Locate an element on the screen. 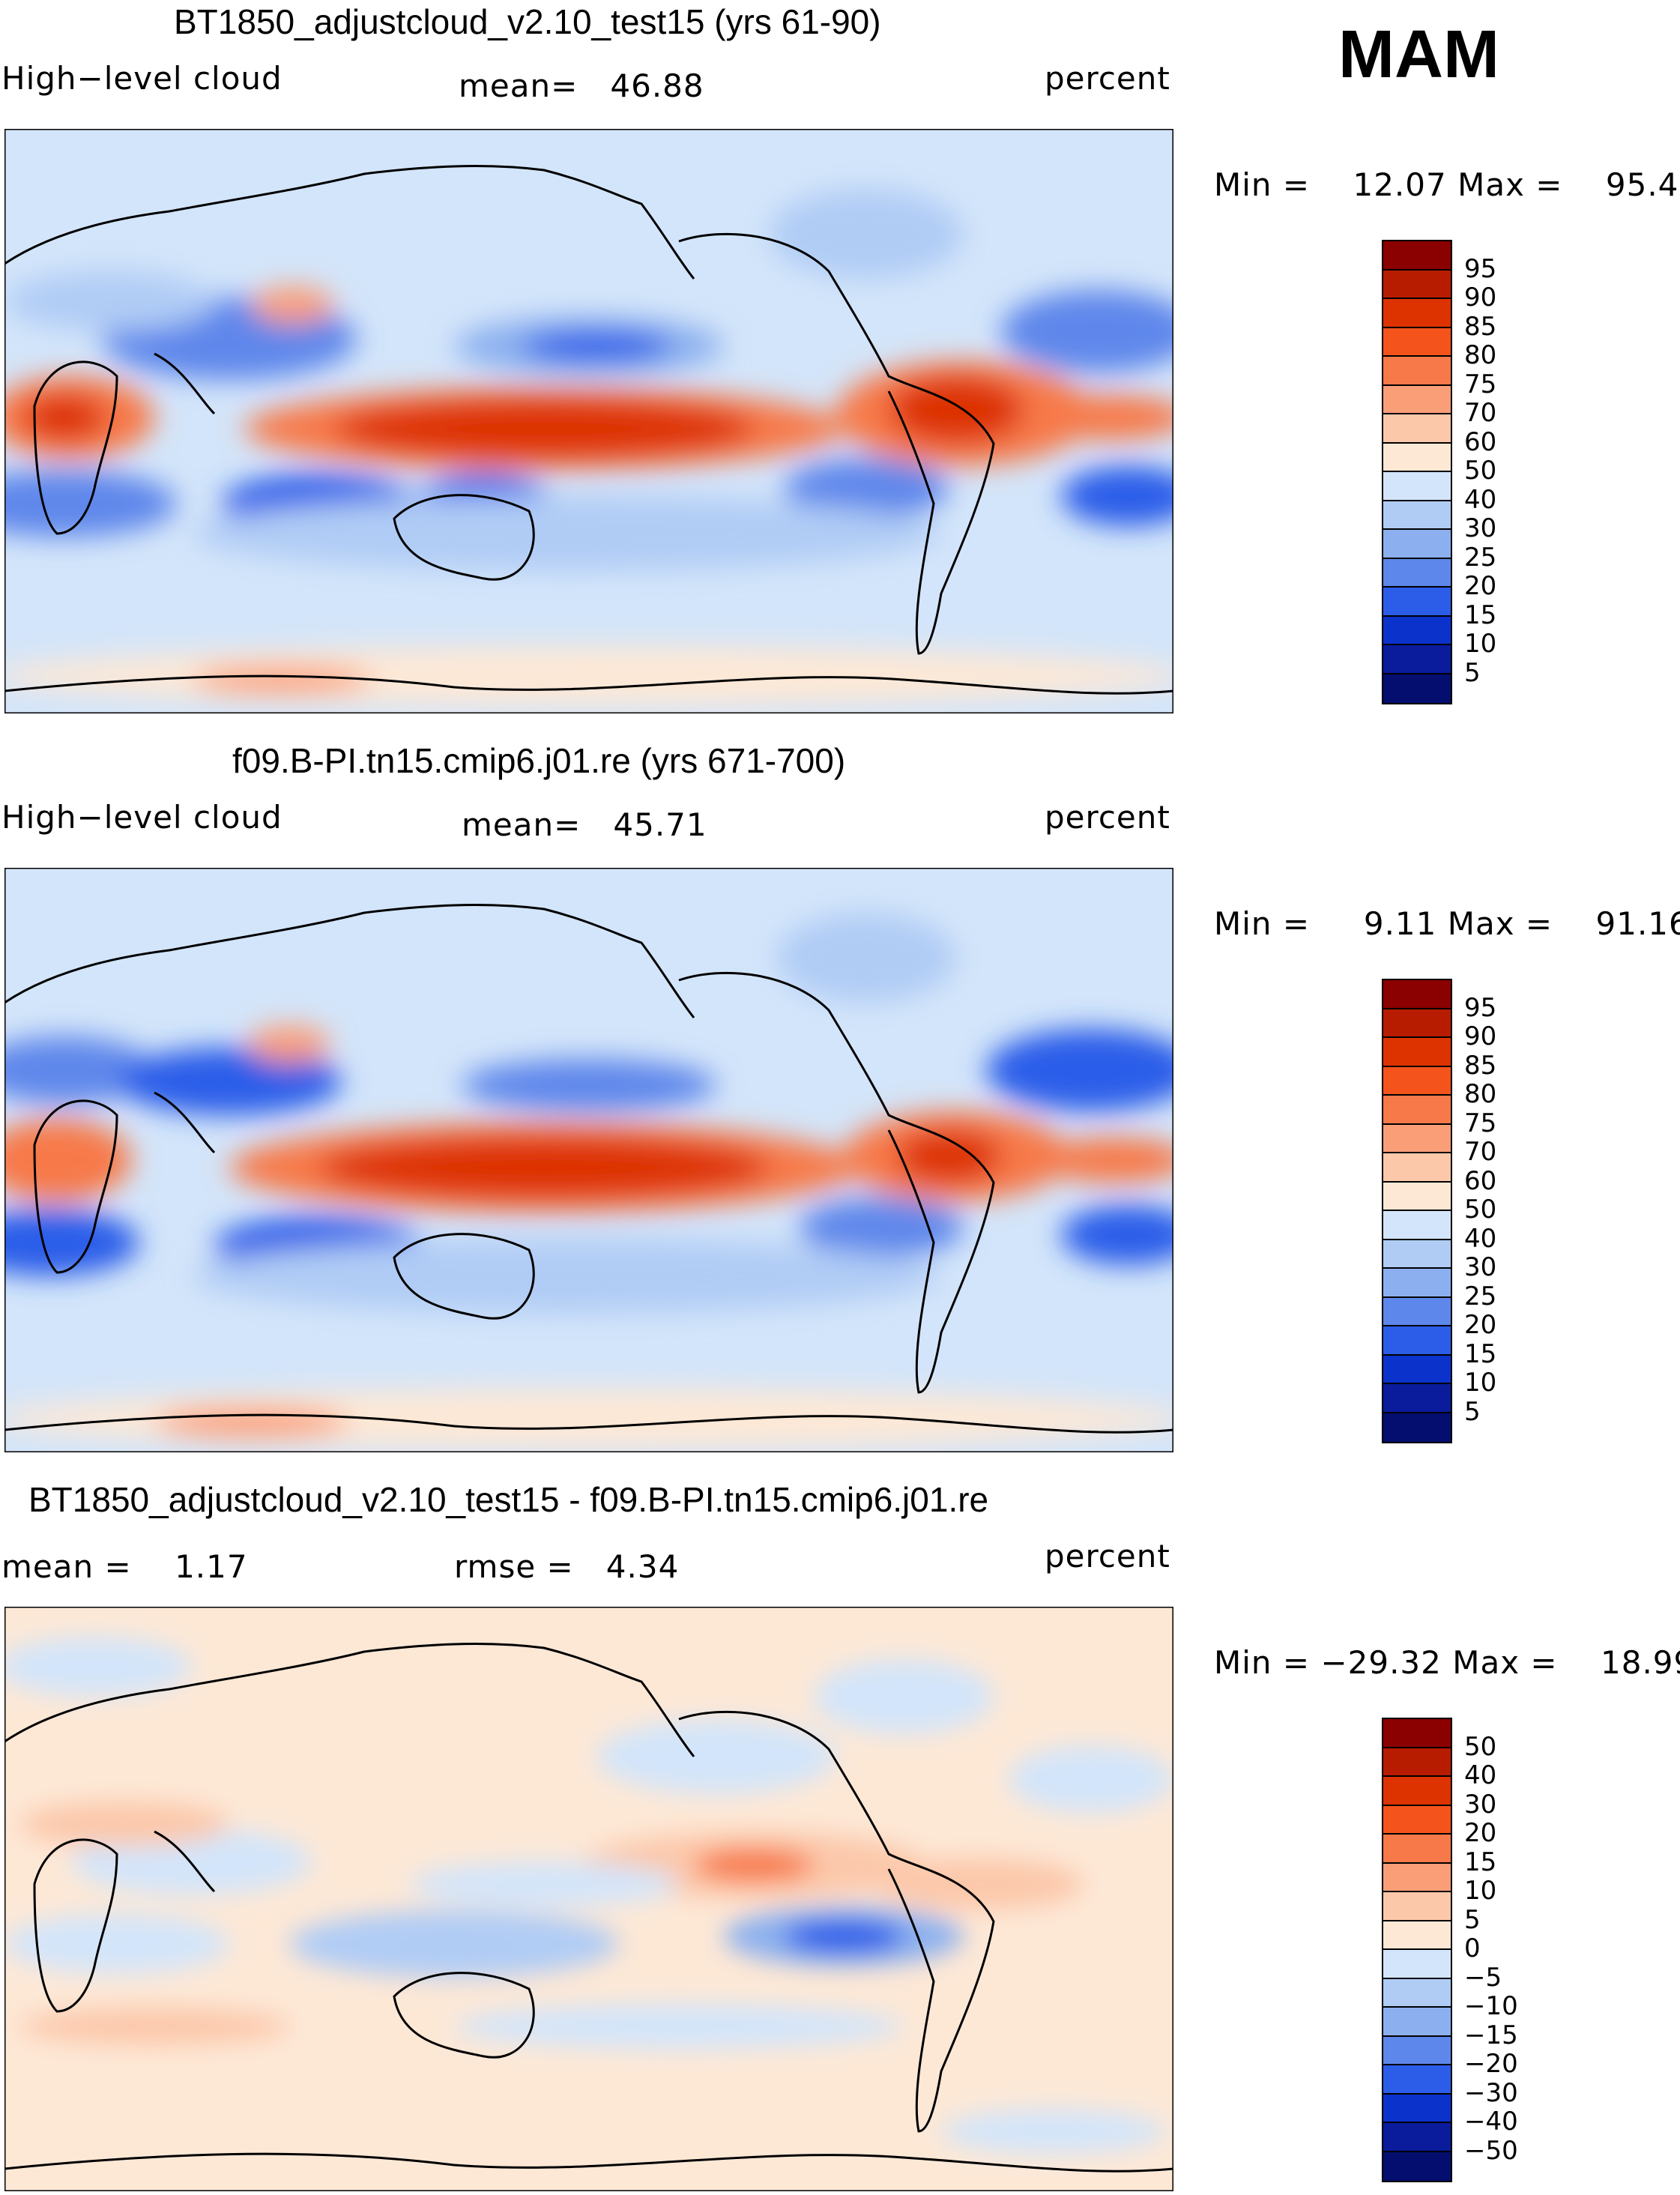  colorbar-tick-label: −50 is located at coordinates (1491, 2150).